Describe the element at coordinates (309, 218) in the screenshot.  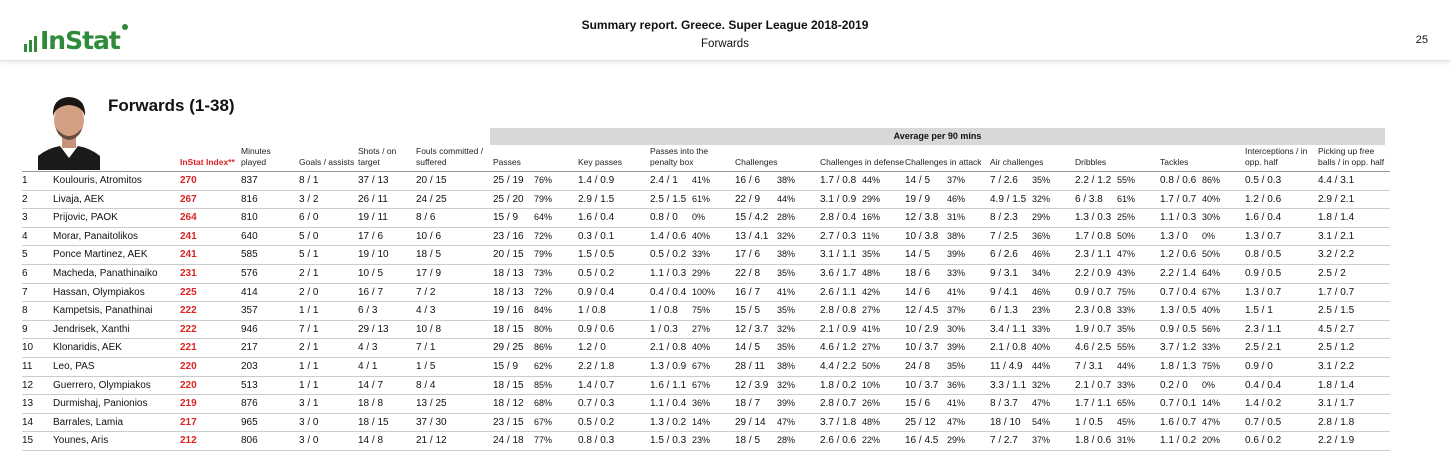
I see `goals-assists: 6 / 0` at that location.